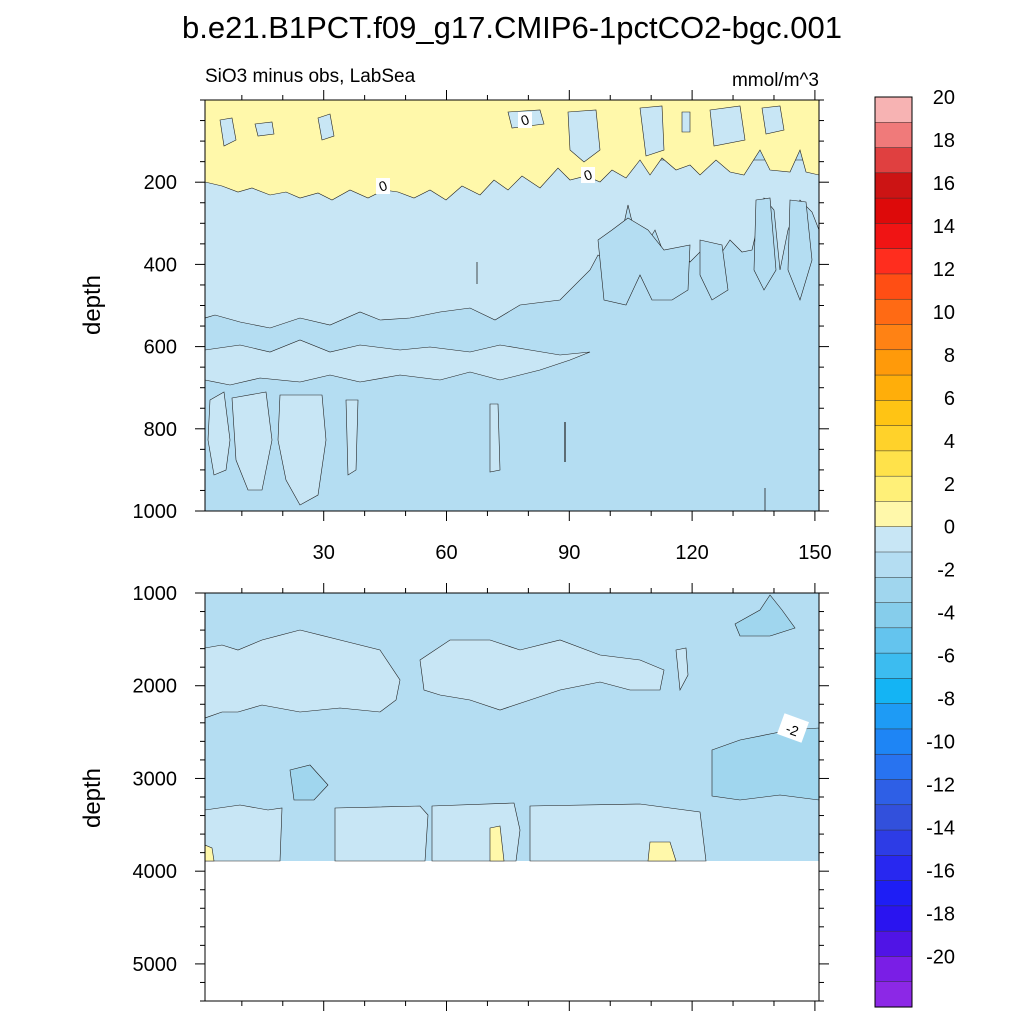  Describe the element at coordinates (940, 829) in the screenshot. I see `colorbar-label: -14` at that location.